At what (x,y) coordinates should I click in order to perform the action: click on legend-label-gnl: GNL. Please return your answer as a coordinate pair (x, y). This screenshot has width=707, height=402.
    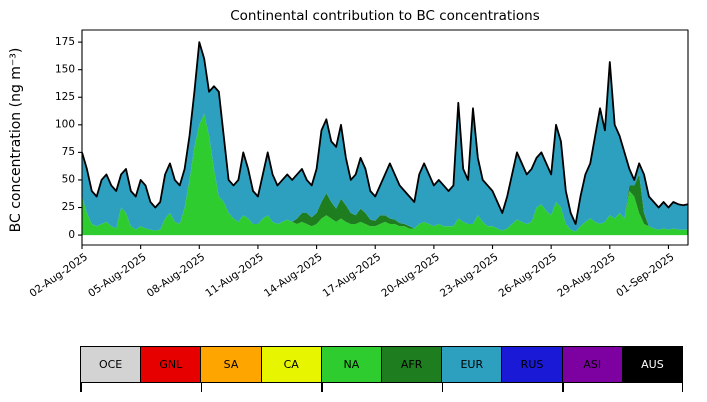
    Looking at the image, I should click on (171, 364).